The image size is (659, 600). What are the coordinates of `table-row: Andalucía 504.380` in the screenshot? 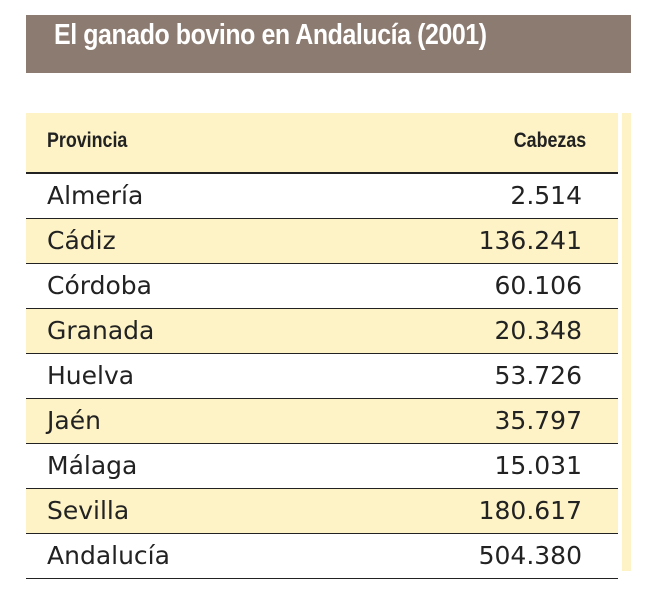 It's located at (322, 556).